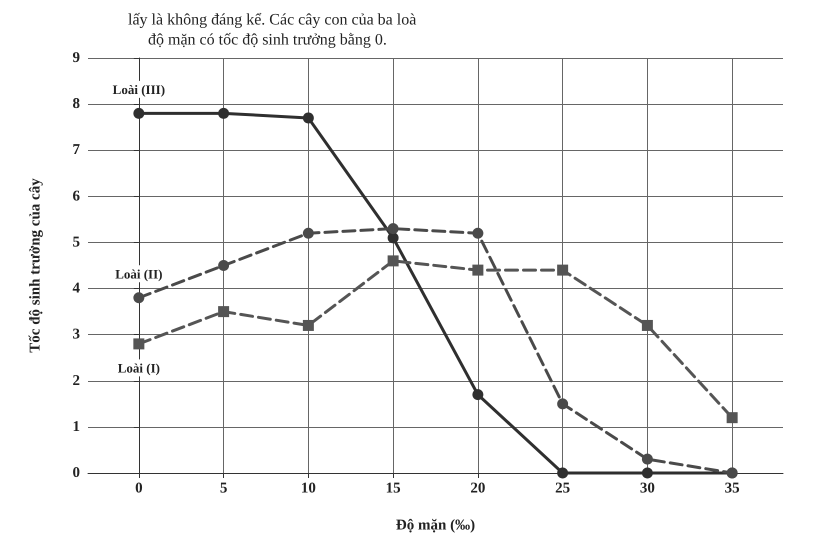  What do you see at coordinates (76, 334) in the screenshot?
I see `y-tick-label: 3` at bounding box center [76, 334].